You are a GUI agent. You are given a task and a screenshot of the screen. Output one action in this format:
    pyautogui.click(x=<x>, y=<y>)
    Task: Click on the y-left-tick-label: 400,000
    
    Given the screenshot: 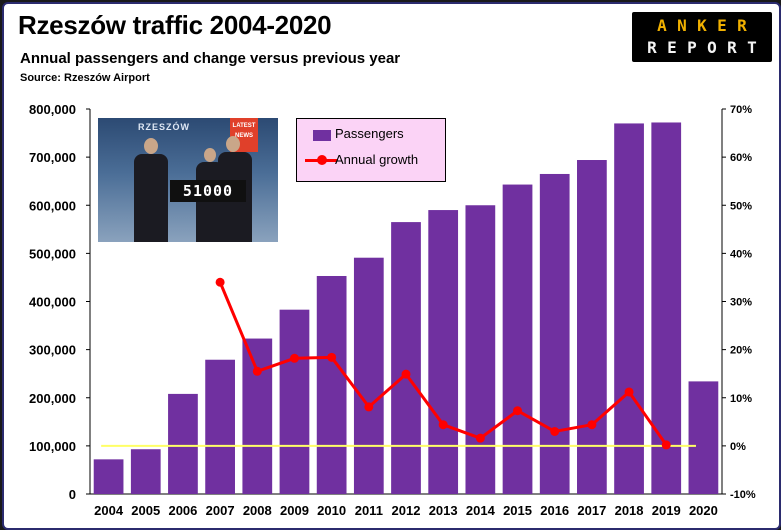 What is the action you would take?
    pyautogui.click(x=52, y=302)
    